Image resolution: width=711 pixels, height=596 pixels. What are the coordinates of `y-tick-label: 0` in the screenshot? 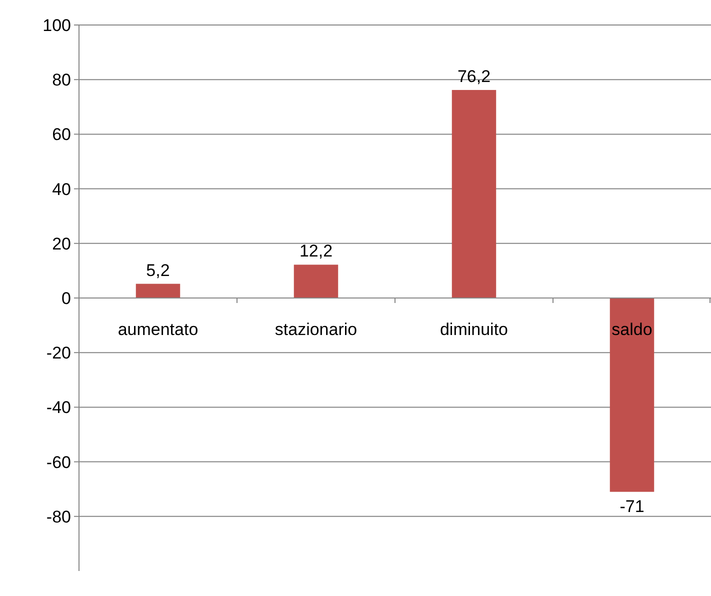 It's located at (66, 298).